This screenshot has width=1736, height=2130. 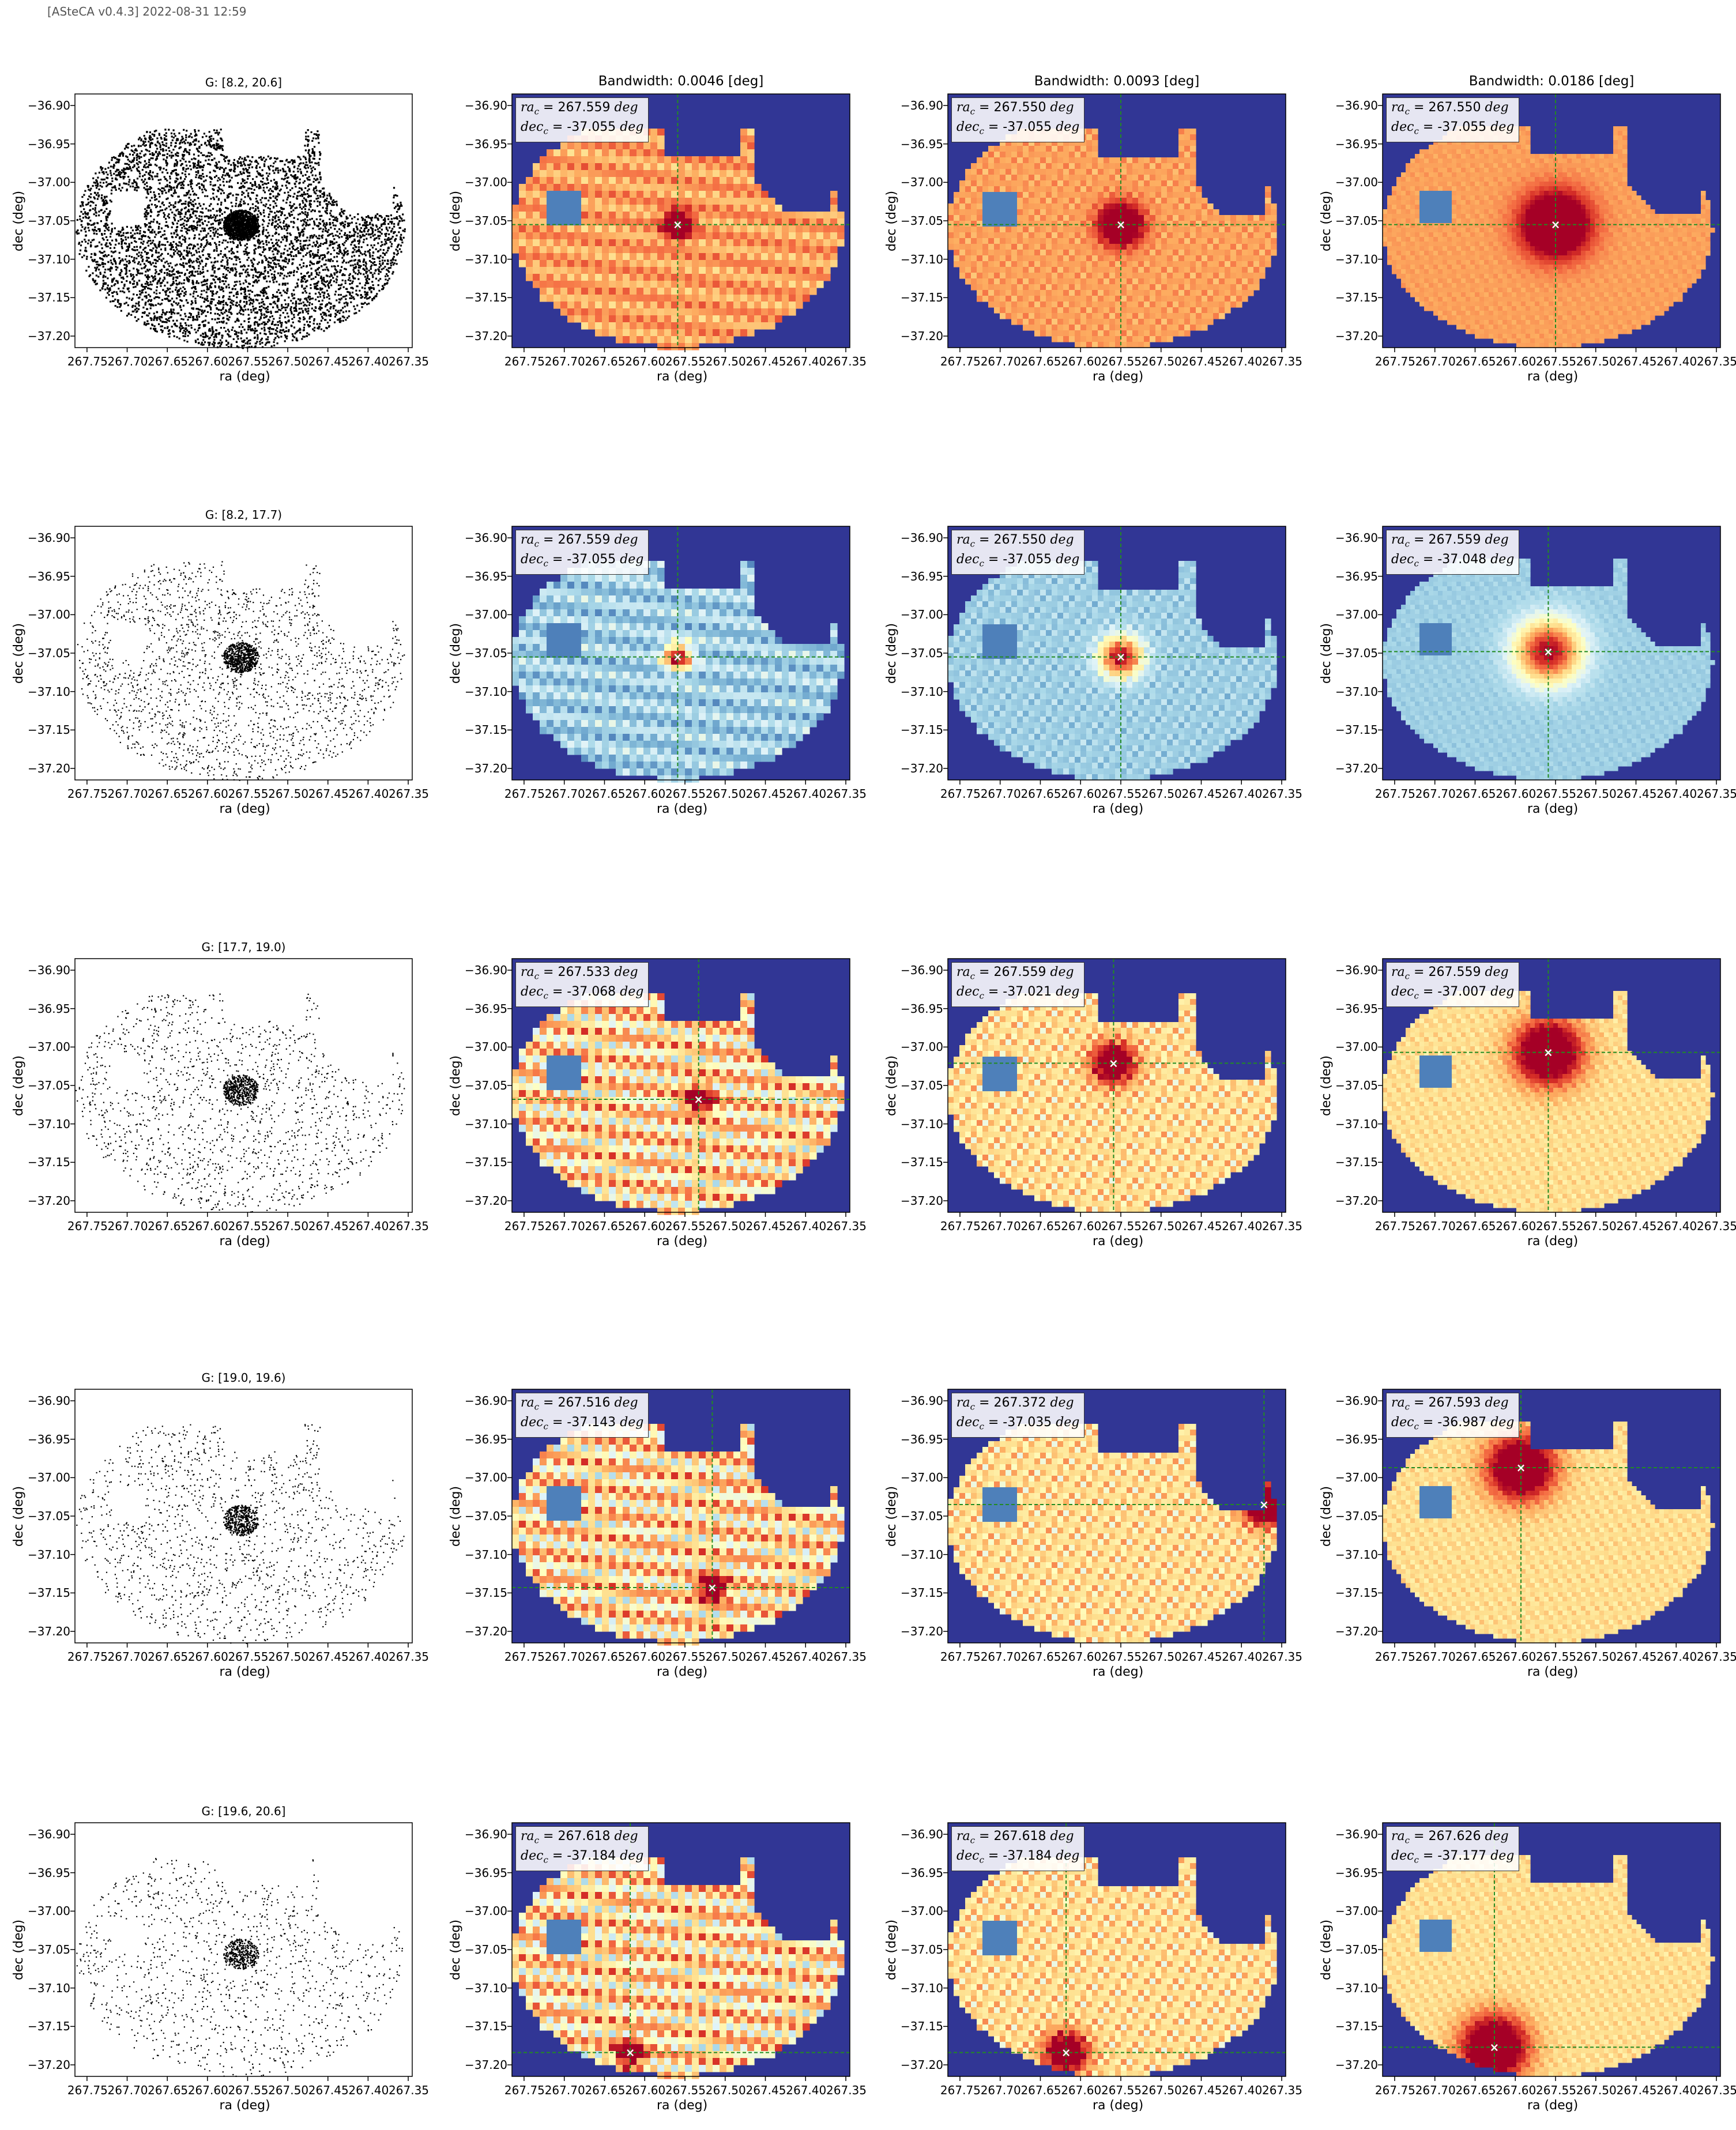 I want to click on center-dec-value: -36.987, so click(x=1461, y=1423).